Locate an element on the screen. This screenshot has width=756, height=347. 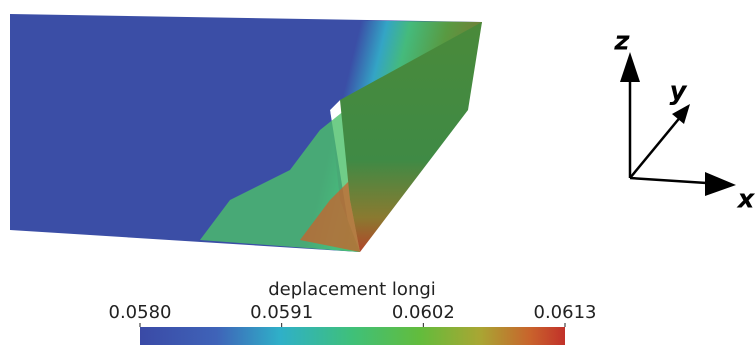
colorbar-tick-label: 0.0613 is located at coordinates (565, 312).